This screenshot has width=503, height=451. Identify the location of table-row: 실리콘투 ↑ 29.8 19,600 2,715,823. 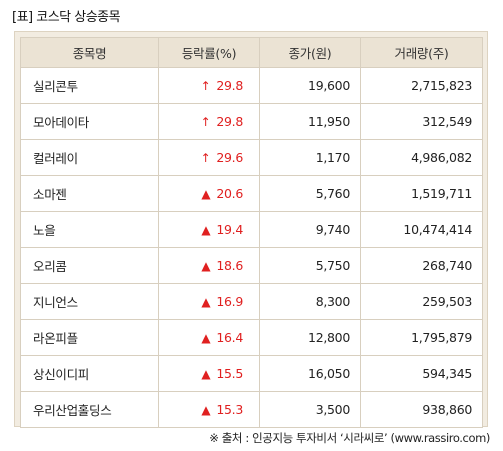
(251, 85).